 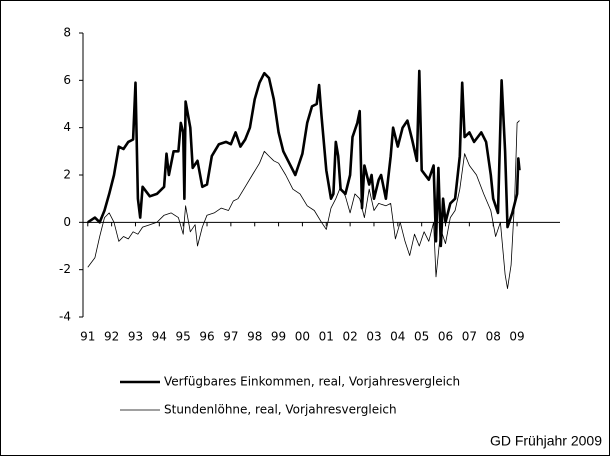 What do you see at coordinates (111, 337) in the screenshot?
I see `x-tick-label: 92` at bounding box center [111, 337].